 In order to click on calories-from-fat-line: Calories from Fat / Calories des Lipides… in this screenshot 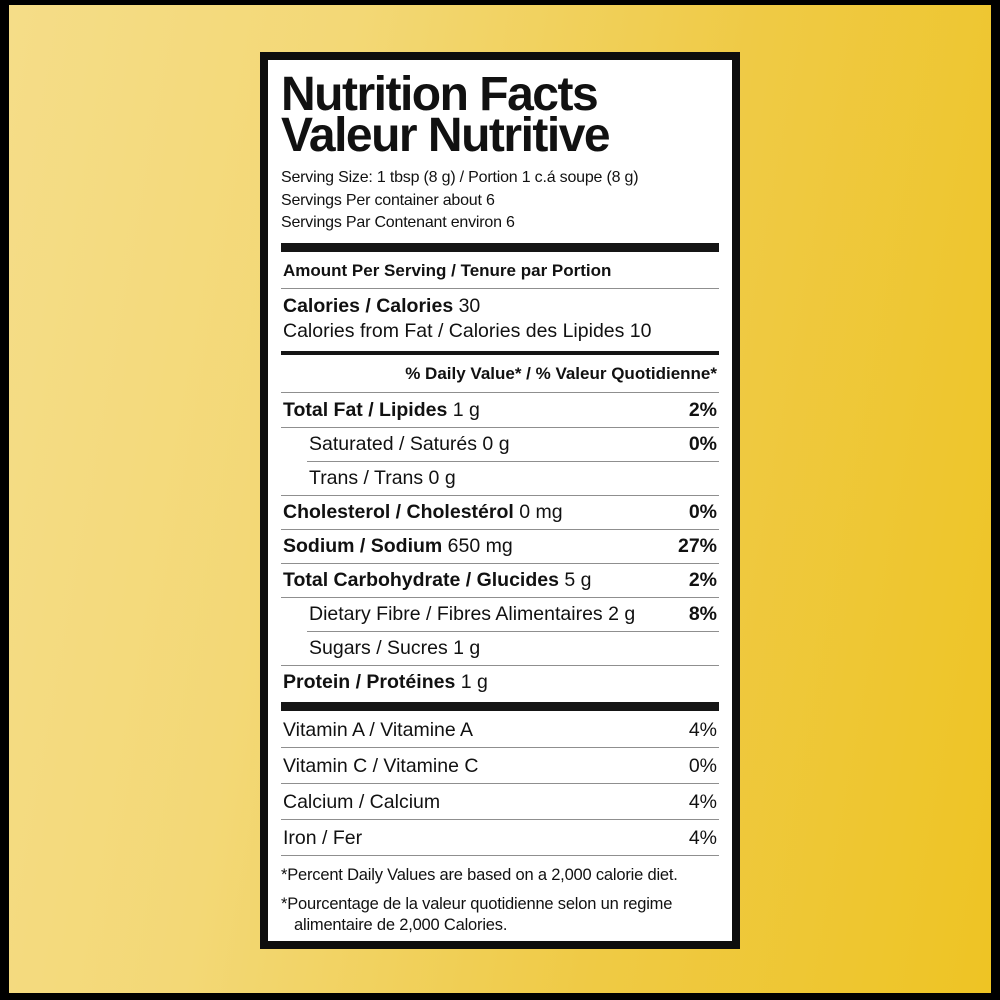, I will do `click(467, 330)`.